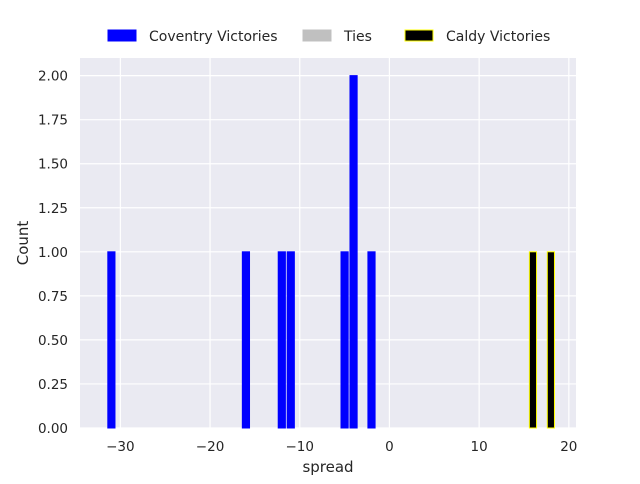 This screenshot has height=484, width=640. I want to click on legend-label: Caldy Victories, so click(498, 37).